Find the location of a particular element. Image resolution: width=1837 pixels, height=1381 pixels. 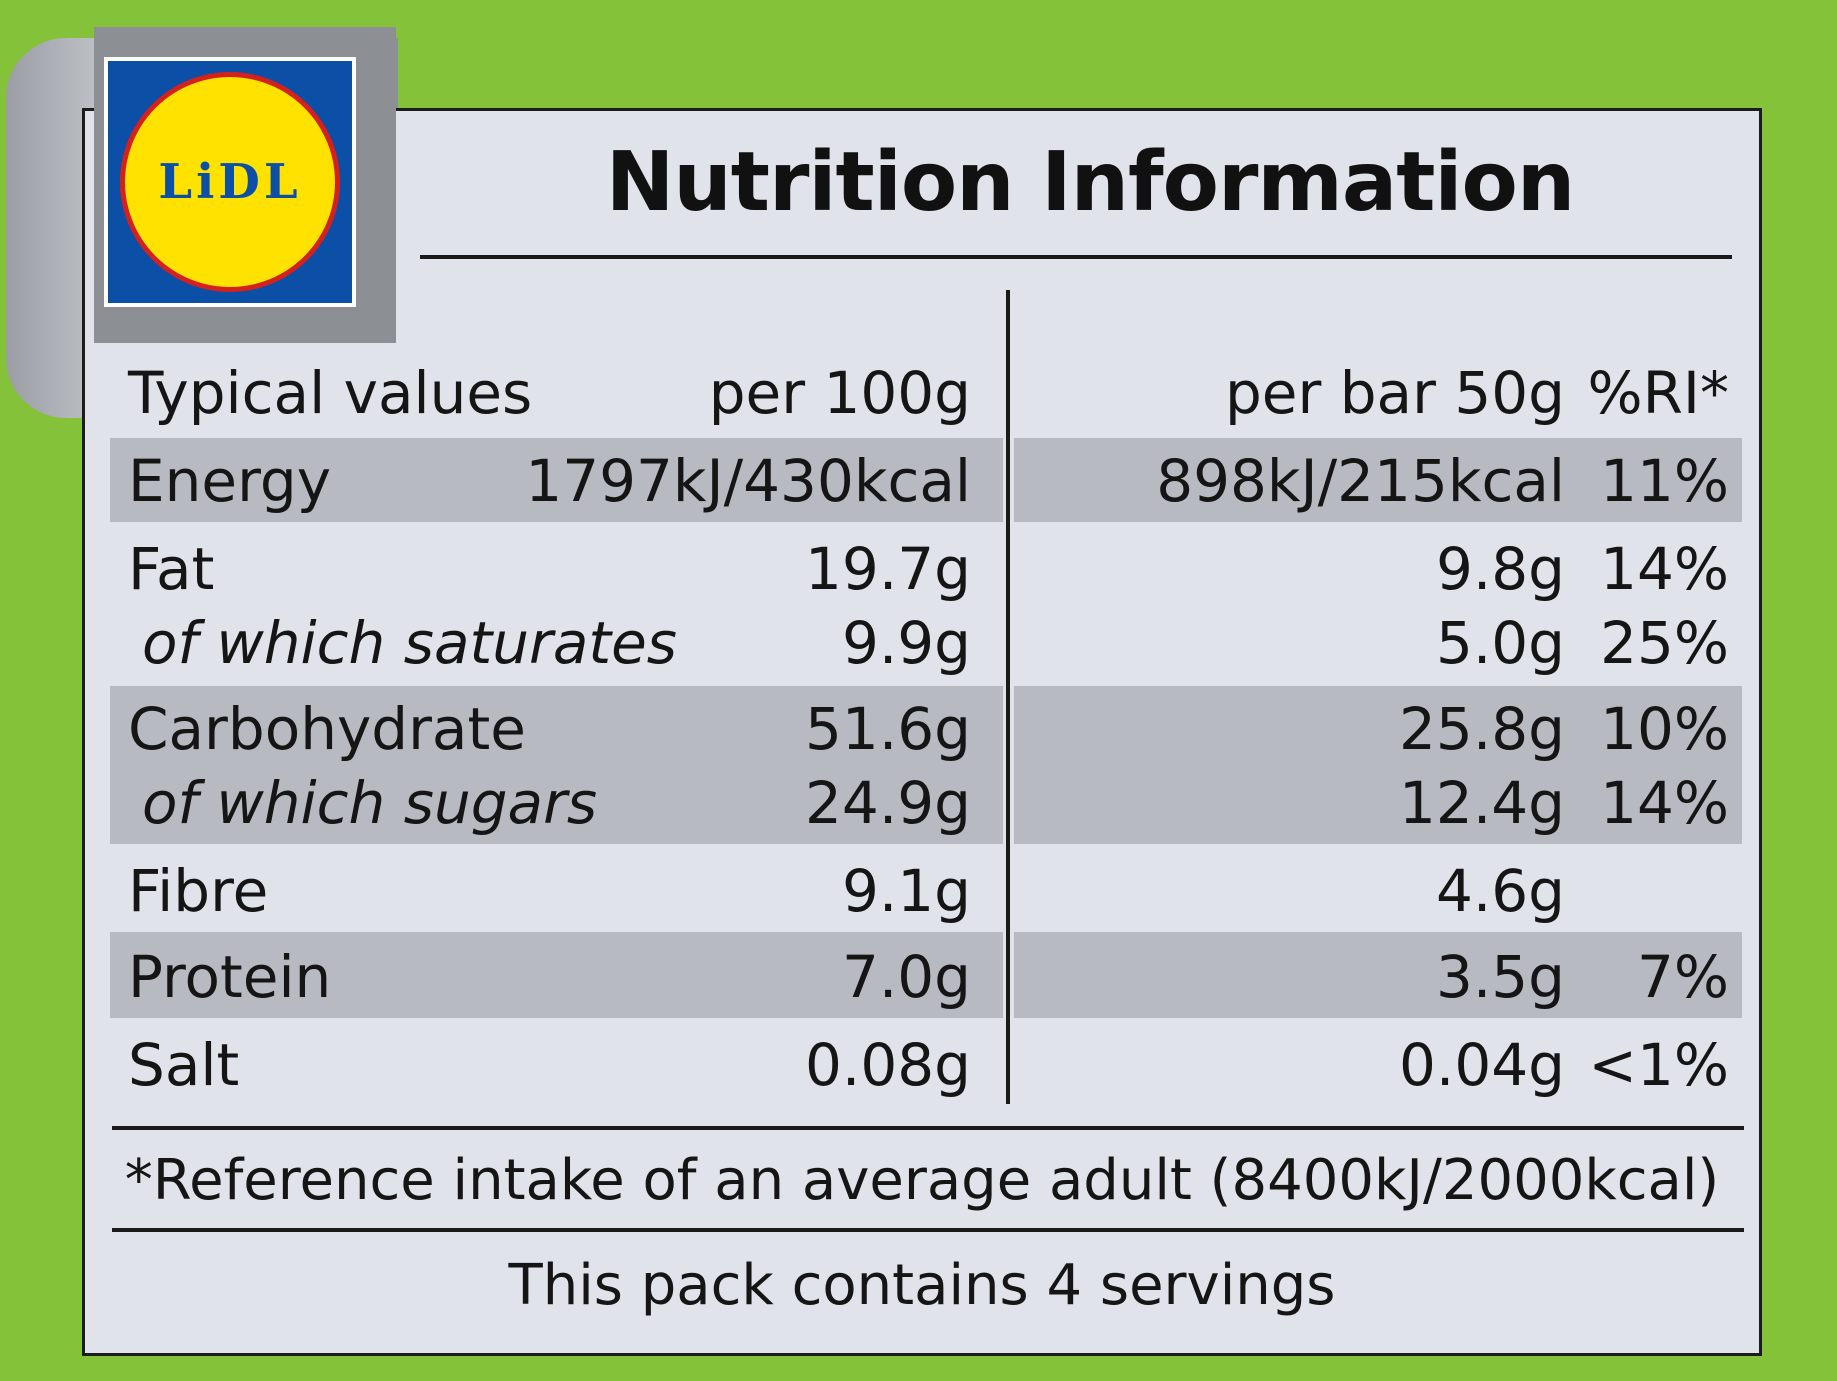

row-per-serving: 0.04g is located at coordinates (1482, 1065).